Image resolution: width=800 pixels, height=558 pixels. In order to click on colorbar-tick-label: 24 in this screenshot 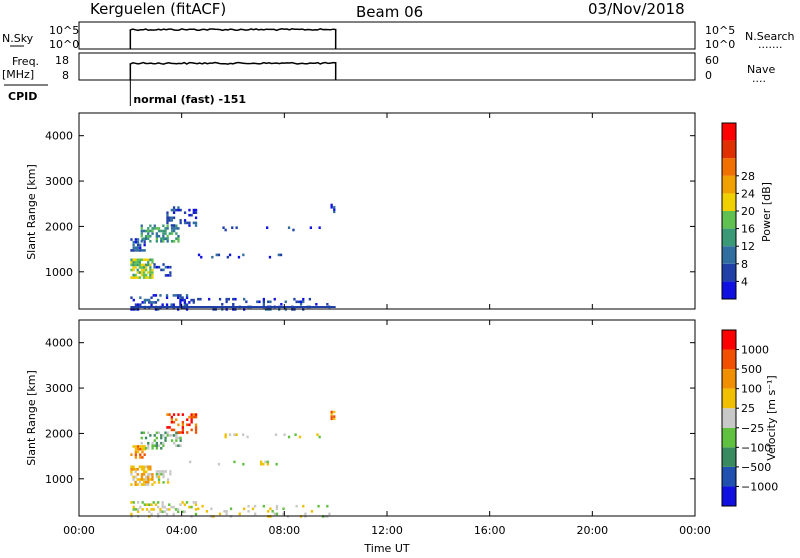, I will do `click(748, 193)`.